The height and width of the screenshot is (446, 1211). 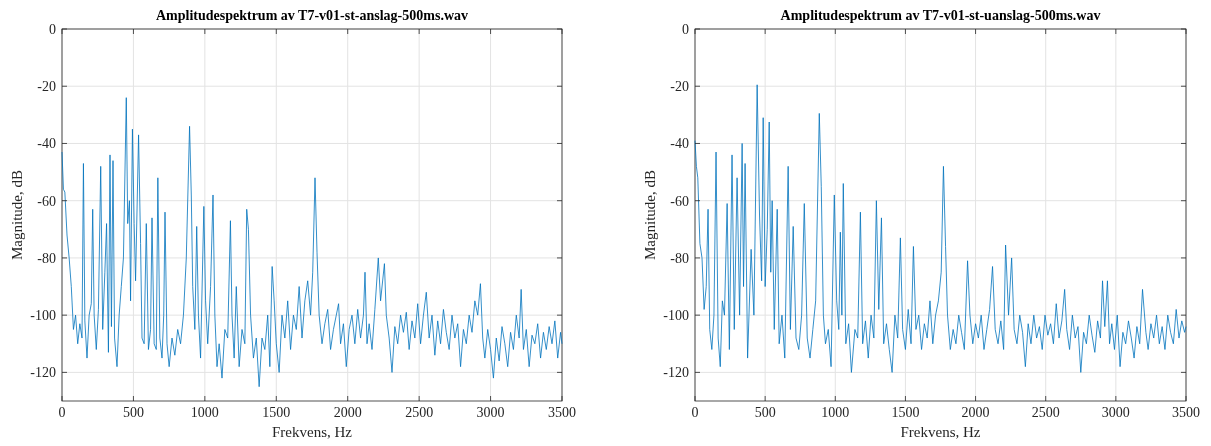 What do you see at coordinates (940, 15) in the screenshot?
I see `chart-title: Amplitudespektrum av T7-v01-st-uanslag-500ms.wav` at bounding box center [940, 15].